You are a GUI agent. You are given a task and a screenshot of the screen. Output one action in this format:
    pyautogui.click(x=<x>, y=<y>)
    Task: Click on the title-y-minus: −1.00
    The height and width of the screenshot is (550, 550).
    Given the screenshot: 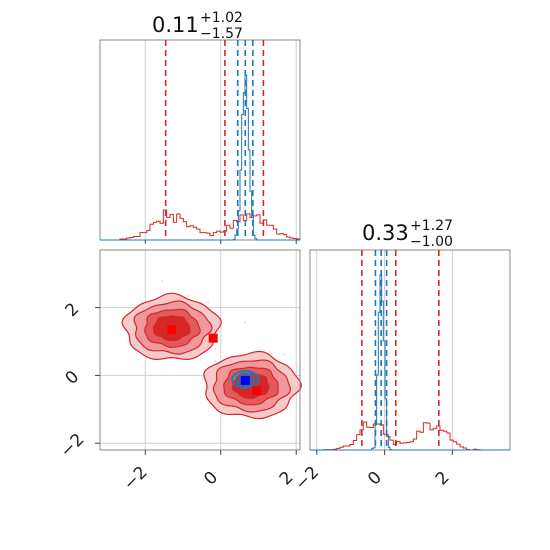 What is the action you would take?
    pyautogui.click(x=431, y=242)
    